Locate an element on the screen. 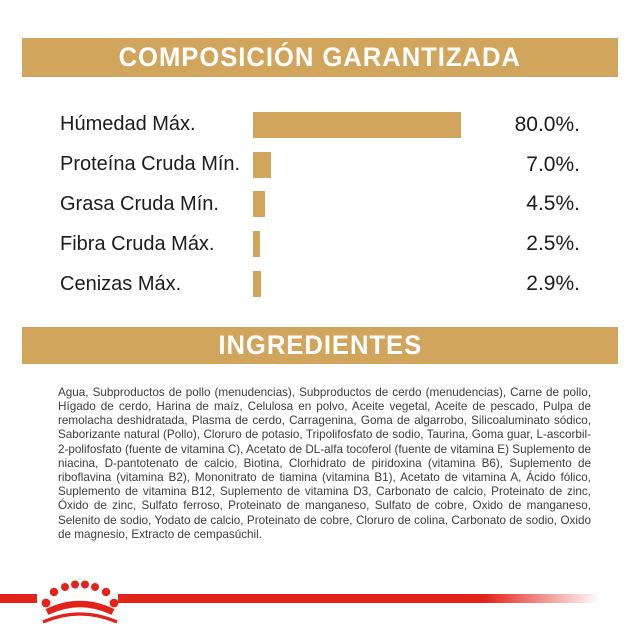 The height and width of the screenshot is (640, 640). table-row: Proteína Cruda Mín. 7.0%. is located at coordinates (320, 165).